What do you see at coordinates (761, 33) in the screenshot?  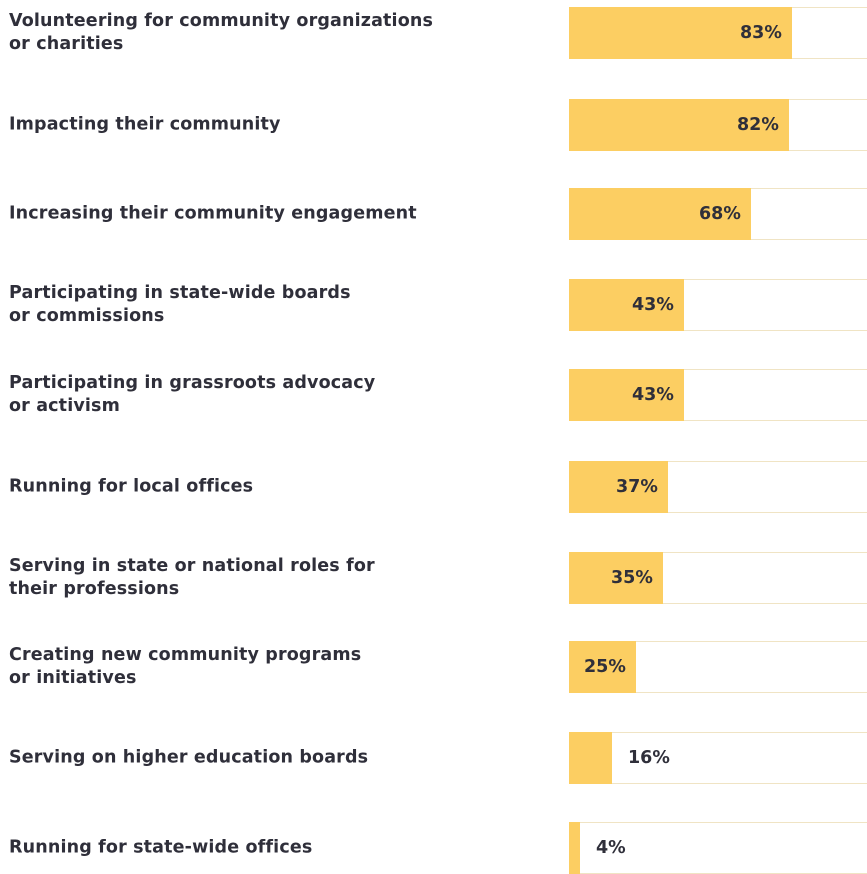 I see `value-label: 83%` at bounding box center [761, 33].